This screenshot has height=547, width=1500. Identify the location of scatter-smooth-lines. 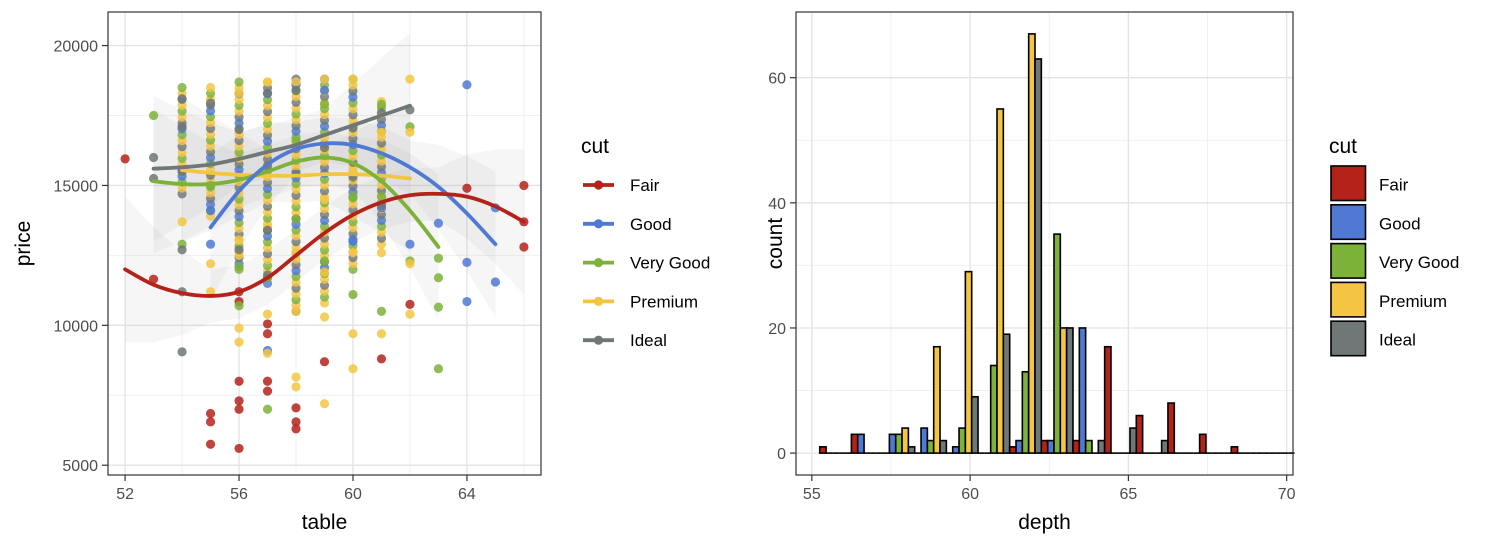
(324, 200).